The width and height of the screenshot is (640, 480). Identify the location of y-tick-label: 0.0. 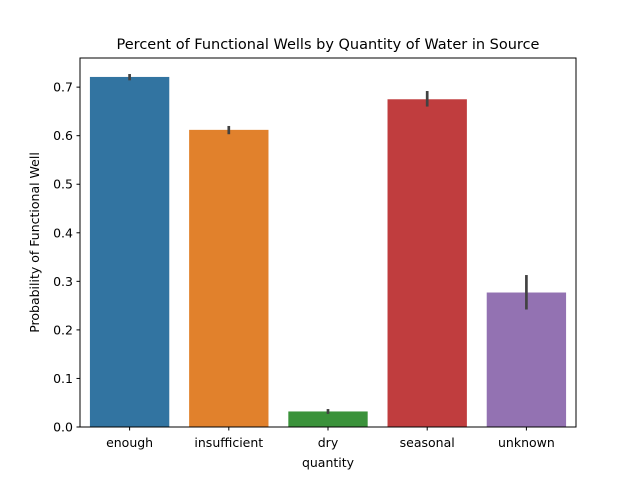
(63, 427).